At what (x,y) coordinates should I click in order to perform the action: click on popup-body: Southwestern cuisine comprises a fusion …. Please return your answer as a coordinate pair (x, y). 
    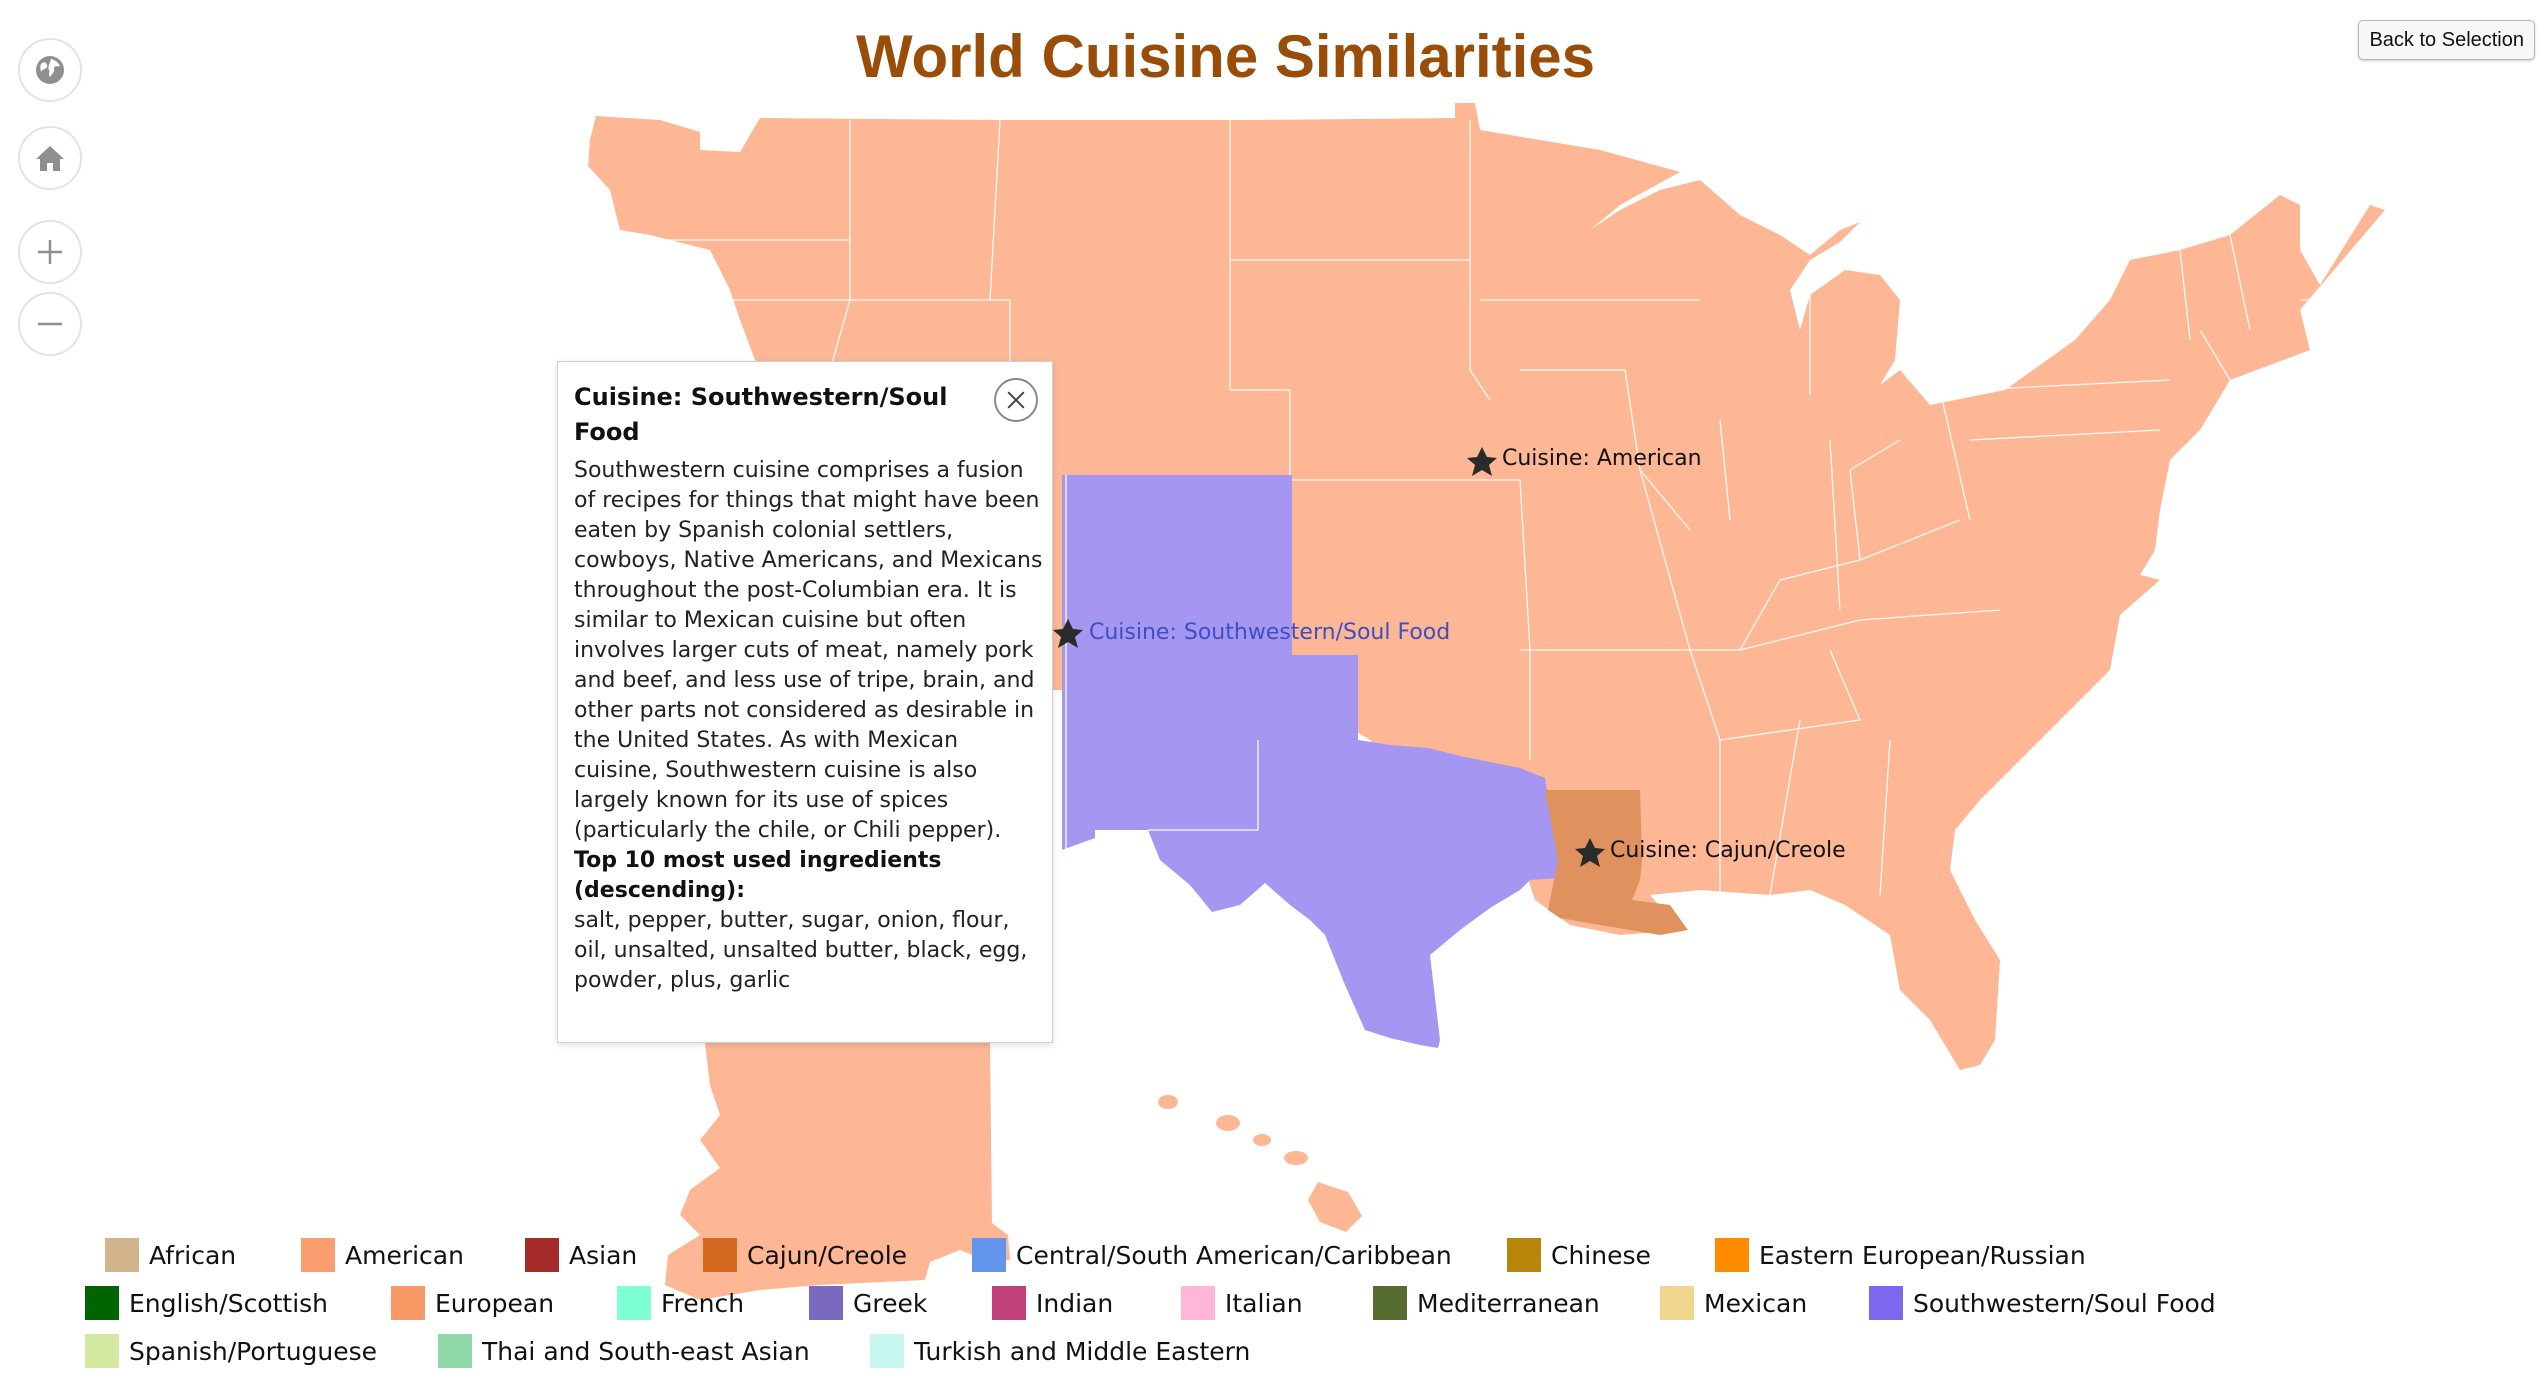
    Looking at the image, I should click on (809, 726).